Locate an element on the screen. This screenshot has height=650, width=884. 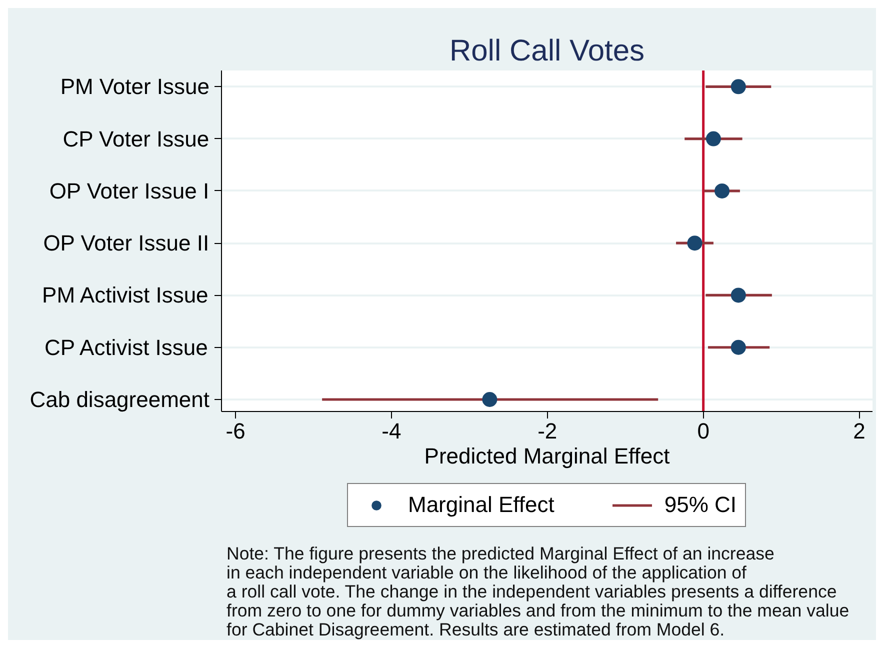
y-tick-label: OP Voter Issue II is located at coordinates (126, 243).